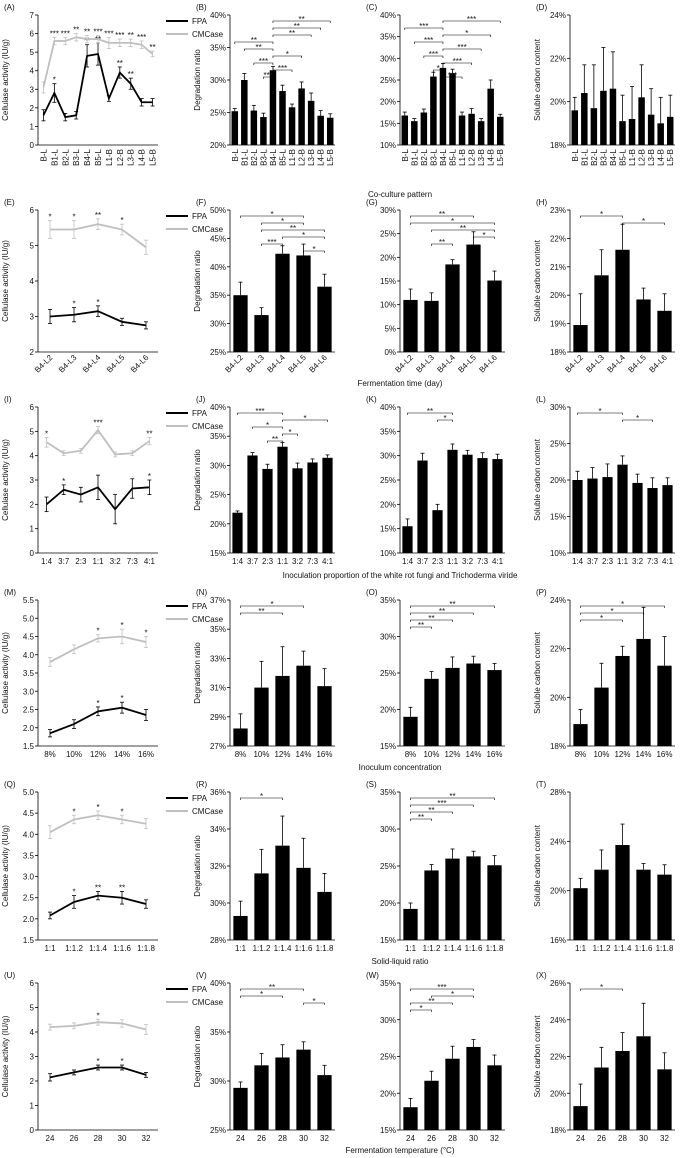 This screenshot has height=1158, width=685. What do you see at coordinates (438, 561) in the screenshot?
I see `x-tick-label: 2:3` at bounding box center [438, 561].